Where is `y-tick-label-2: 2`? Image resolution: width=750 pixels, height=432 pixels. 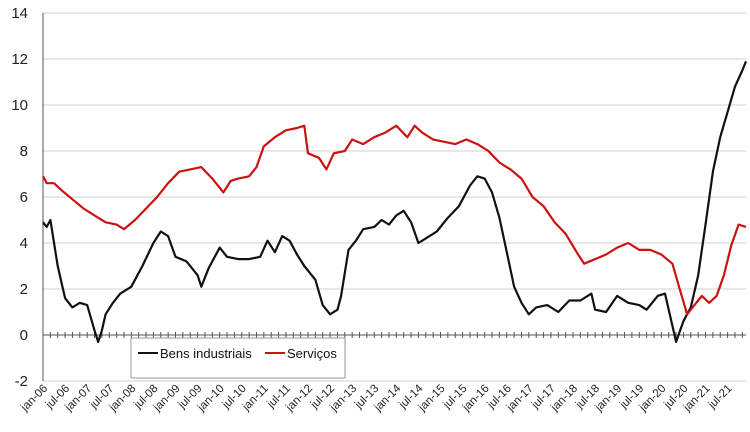
y-tick-label-2: 2 is located at coordinates (24, 289).